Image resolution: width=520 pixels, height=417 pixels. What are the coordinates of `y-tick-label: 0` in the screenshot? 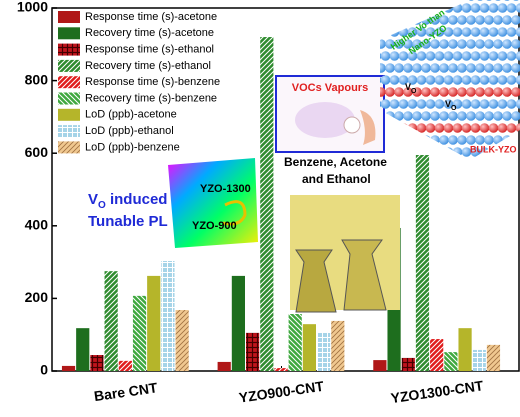 It's located at (44, 370).